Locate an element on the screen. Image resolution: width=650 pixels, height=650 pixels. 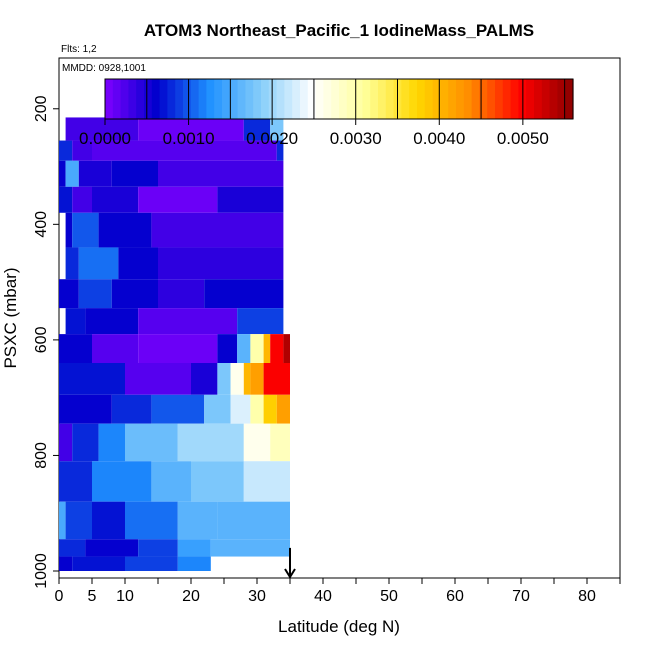
x-tick-label: 50 is located at coordinates (389, 596).